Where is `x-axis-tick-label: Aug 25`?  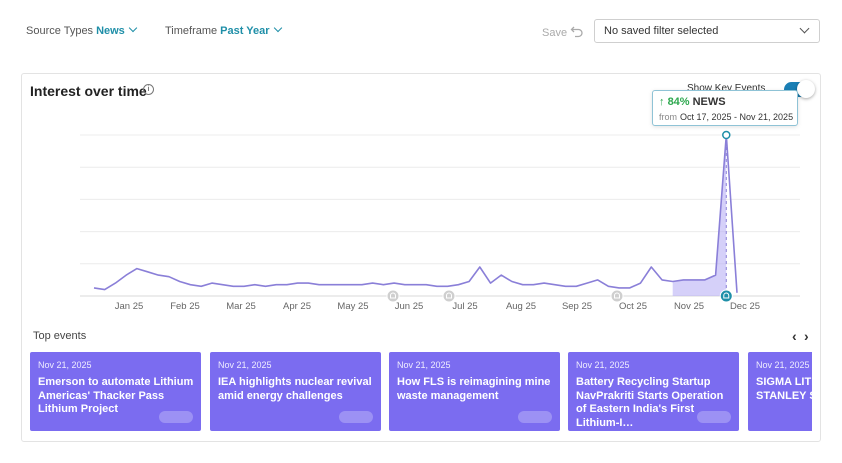
x-axis-tick-label: Aug 25 is located at coordinates (521, 306).